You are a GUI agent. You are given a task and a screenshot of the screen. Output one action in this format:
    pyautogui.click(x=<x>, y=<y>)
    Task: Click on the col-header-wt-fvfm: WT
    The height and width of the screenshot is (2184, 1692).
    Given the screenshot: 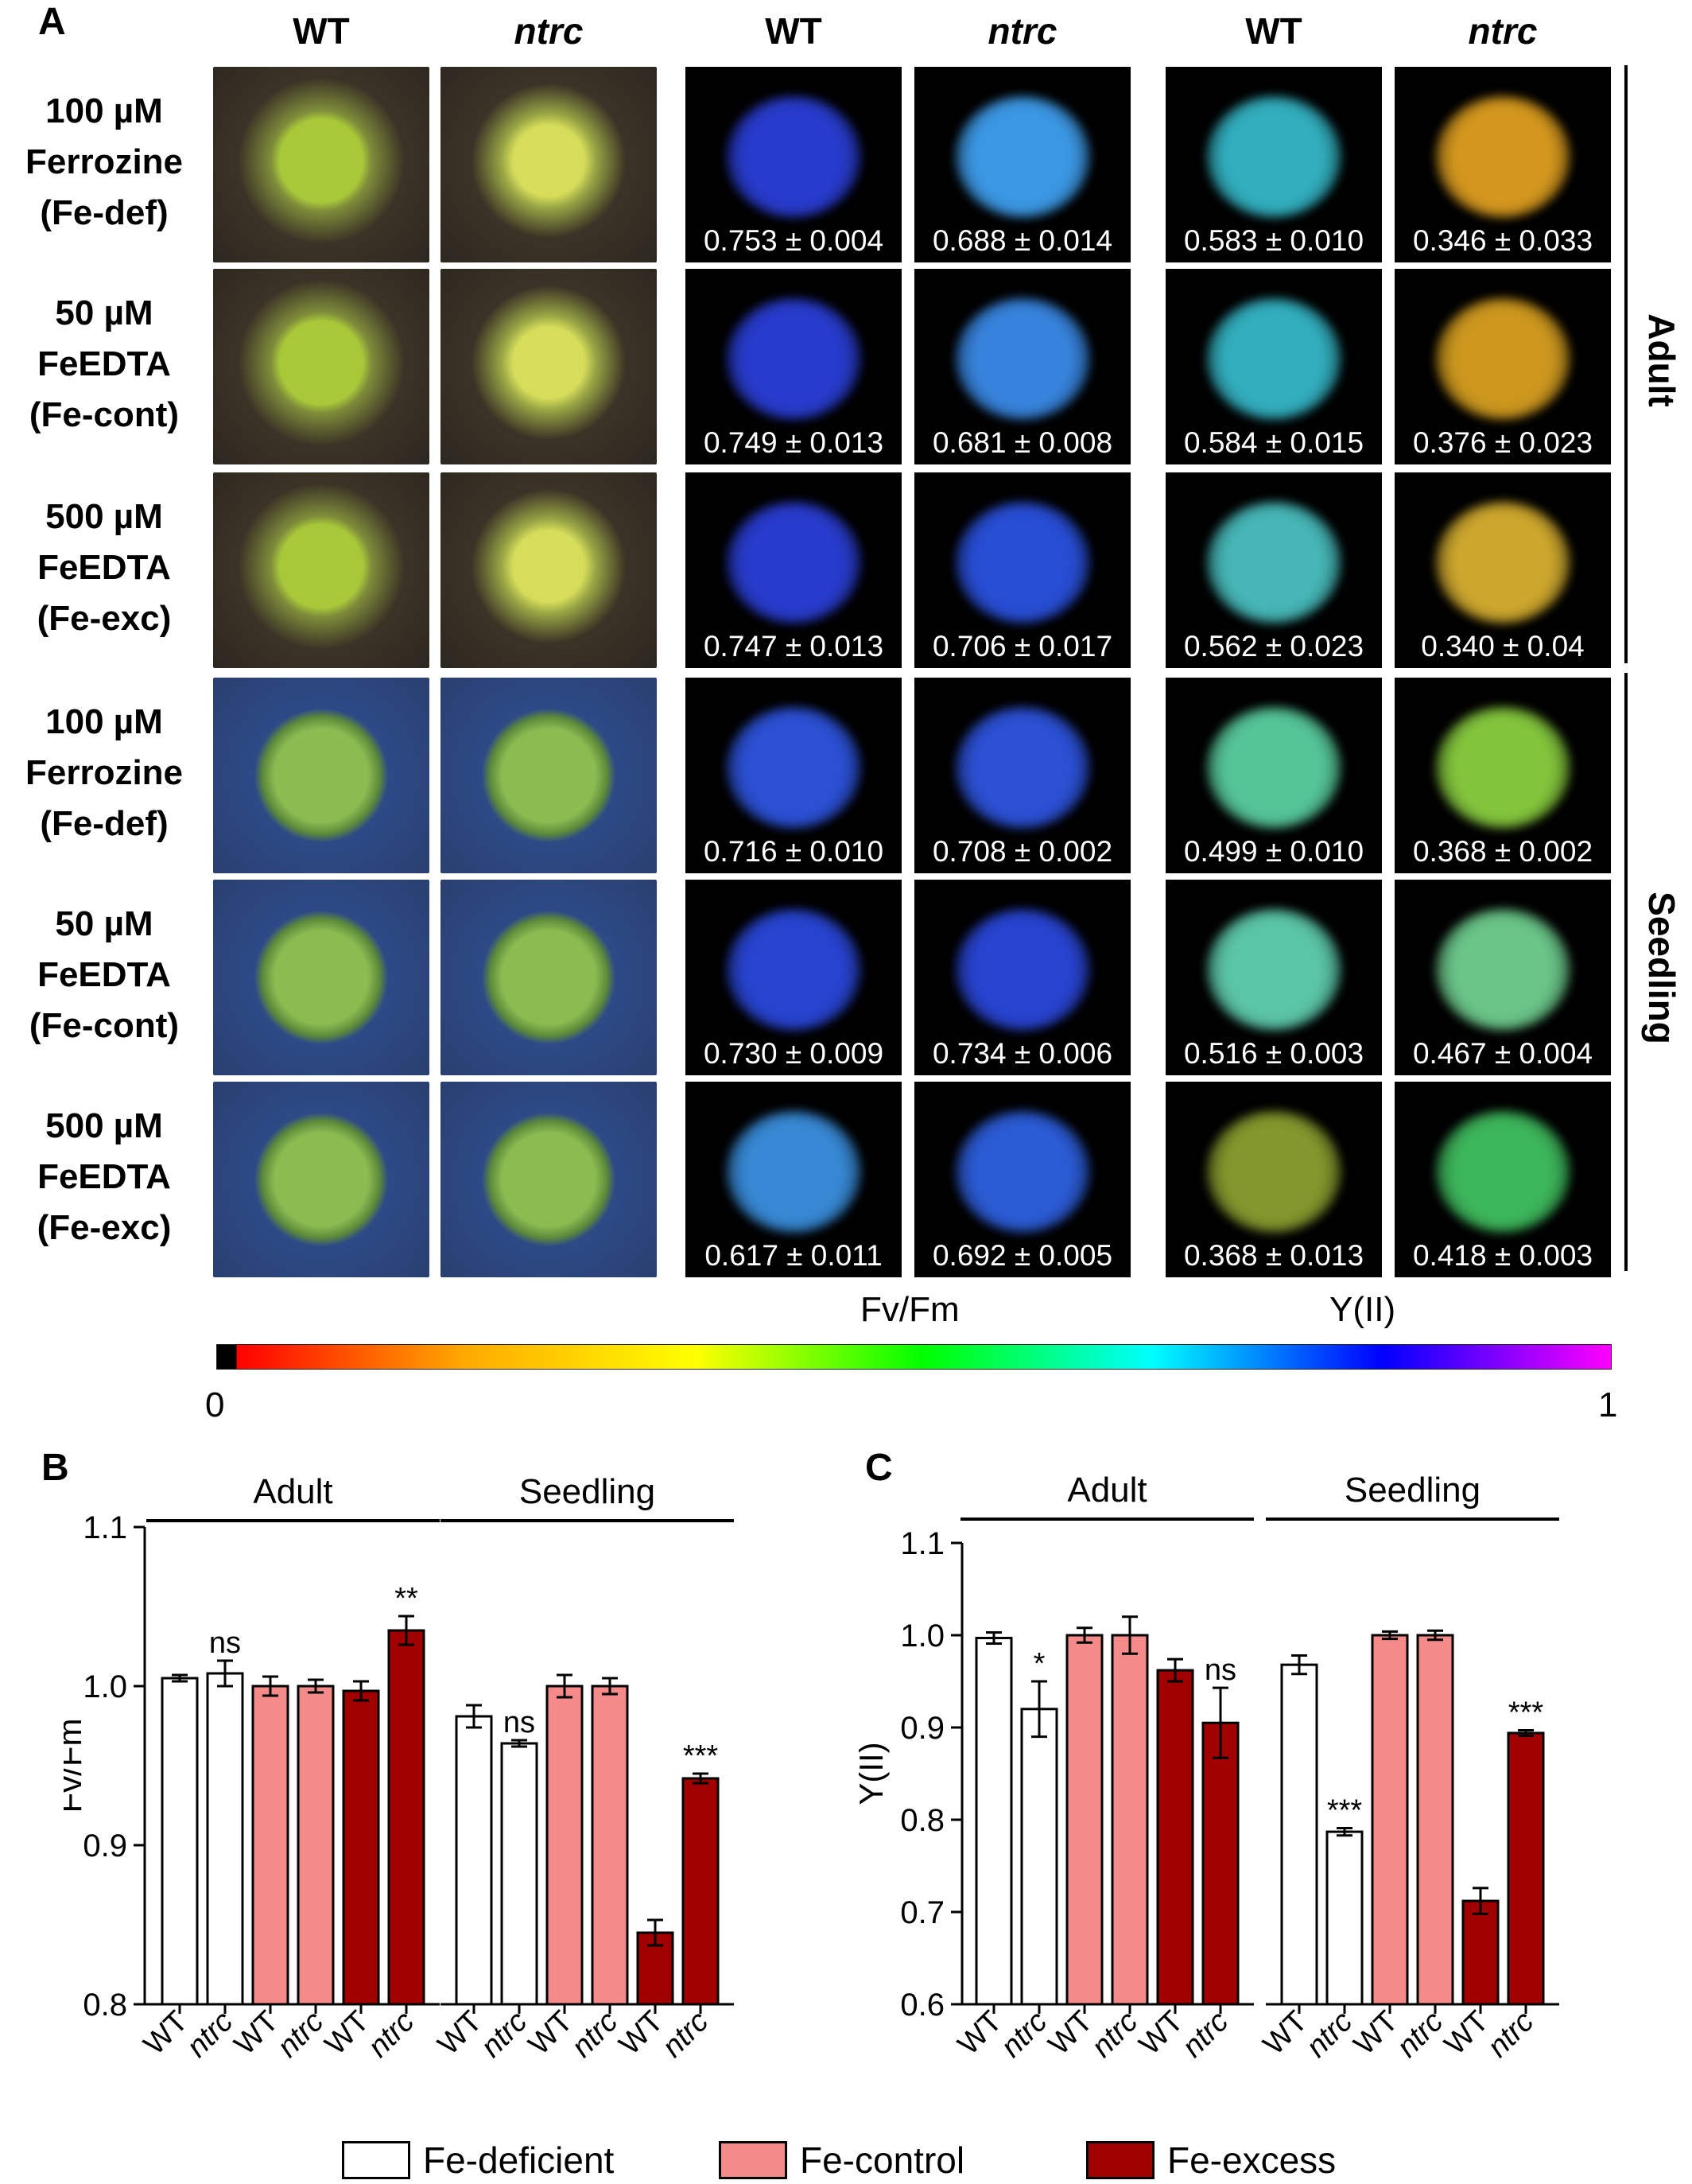 What is the action you would take?
    pyautogui.click(x=793, y=31)
    